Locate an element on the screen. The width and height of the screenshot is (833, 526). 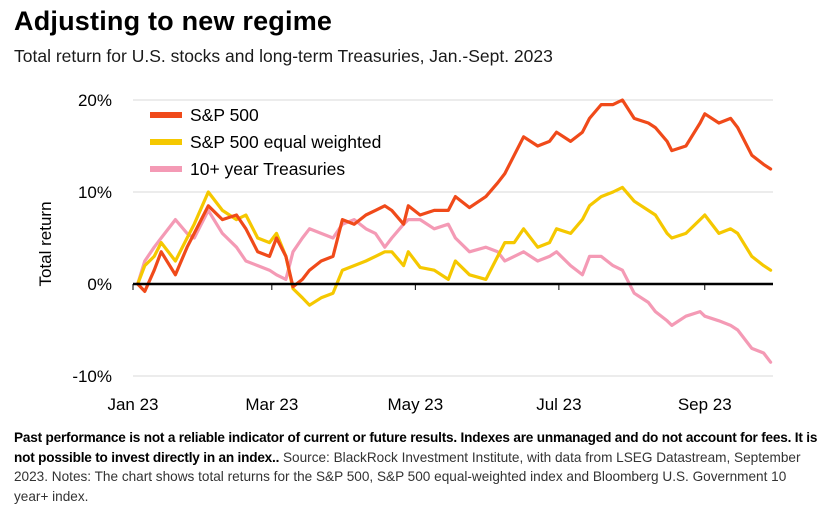
y-tick-label: 20% is located at coordinates (95, 100).